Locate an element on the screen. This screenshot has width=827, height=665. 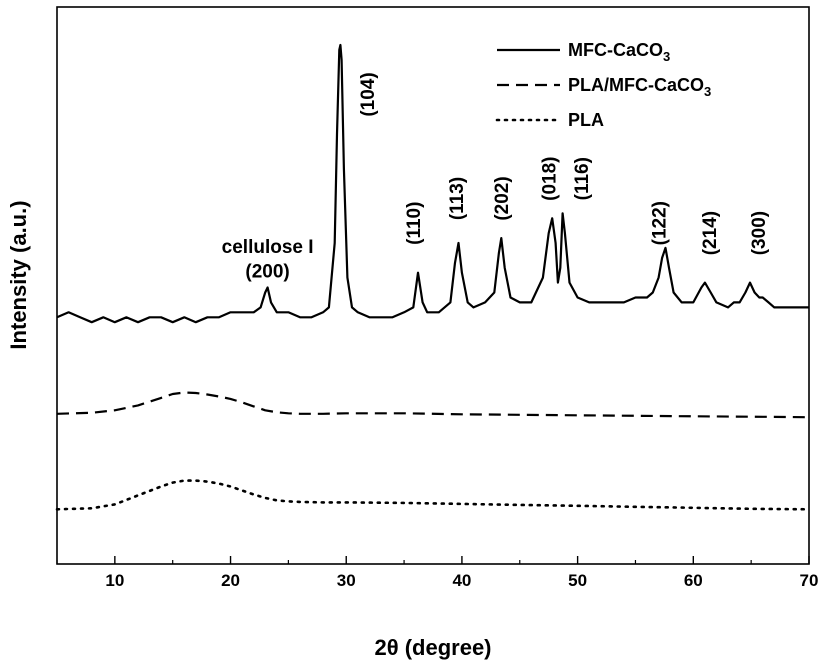
x-axis-title: 2θ (degree) is located at coordinates (432, 647).